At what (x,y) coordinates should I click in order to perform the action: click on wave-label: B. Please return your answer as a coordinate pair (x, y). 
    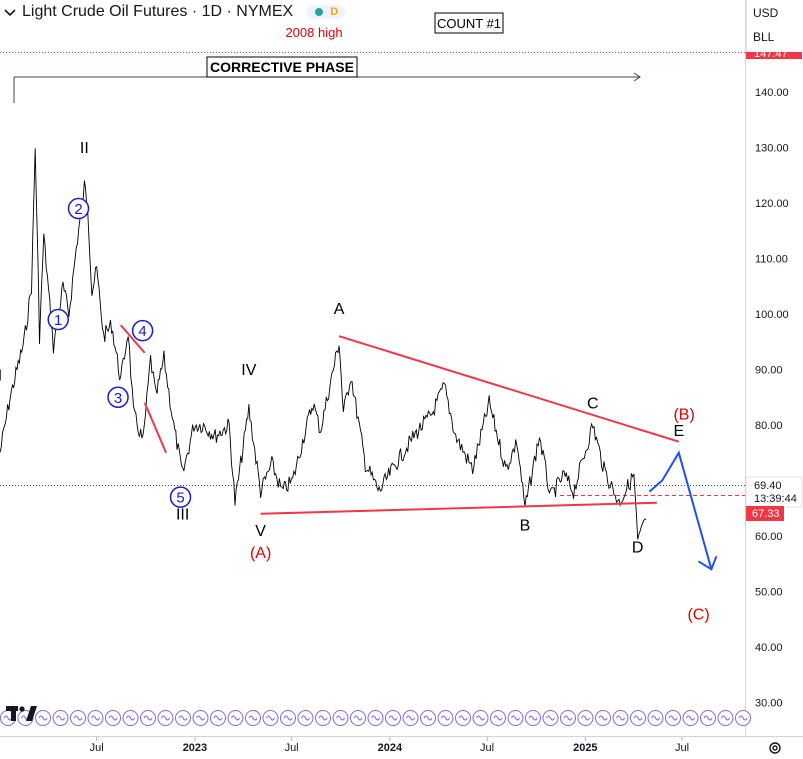
    Looking at the image, I should click on (525, 525).